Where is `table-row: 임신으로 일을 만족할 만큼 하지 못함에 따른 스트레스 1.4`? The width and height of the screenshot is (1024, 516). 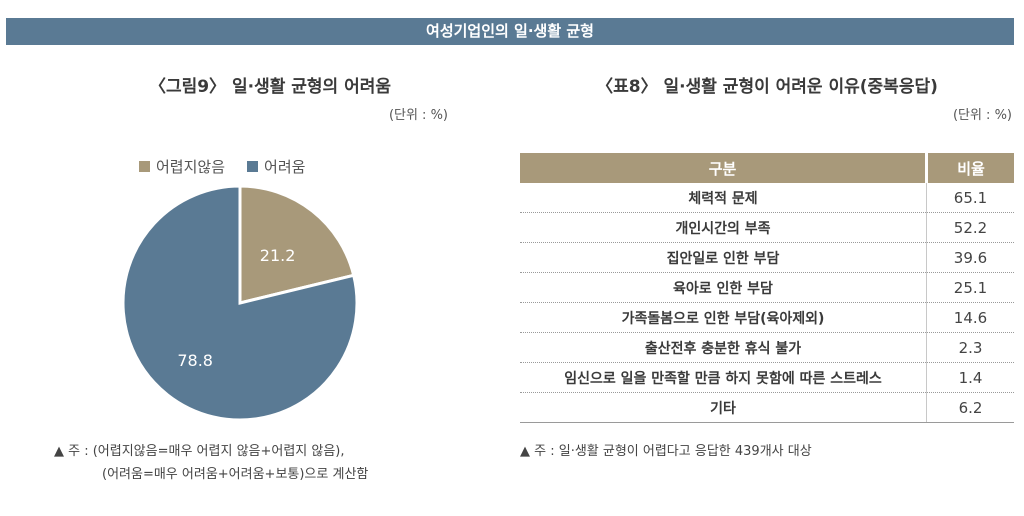 table-row: 임신으로 일을 만족할 만큼 하지 못함에 따른 스트레스 1.4 is located at coordinates (767, 377).